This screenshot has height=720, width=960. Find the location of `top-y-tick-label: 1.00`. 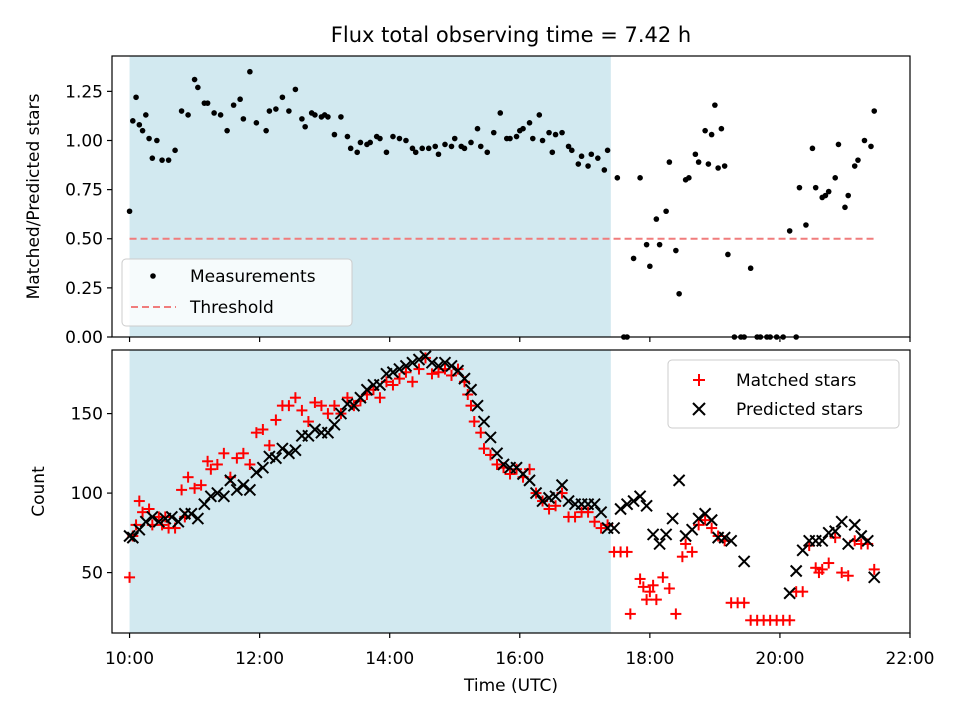

top-y-tick-label: 1.00 is located at coordinates (84, 141).